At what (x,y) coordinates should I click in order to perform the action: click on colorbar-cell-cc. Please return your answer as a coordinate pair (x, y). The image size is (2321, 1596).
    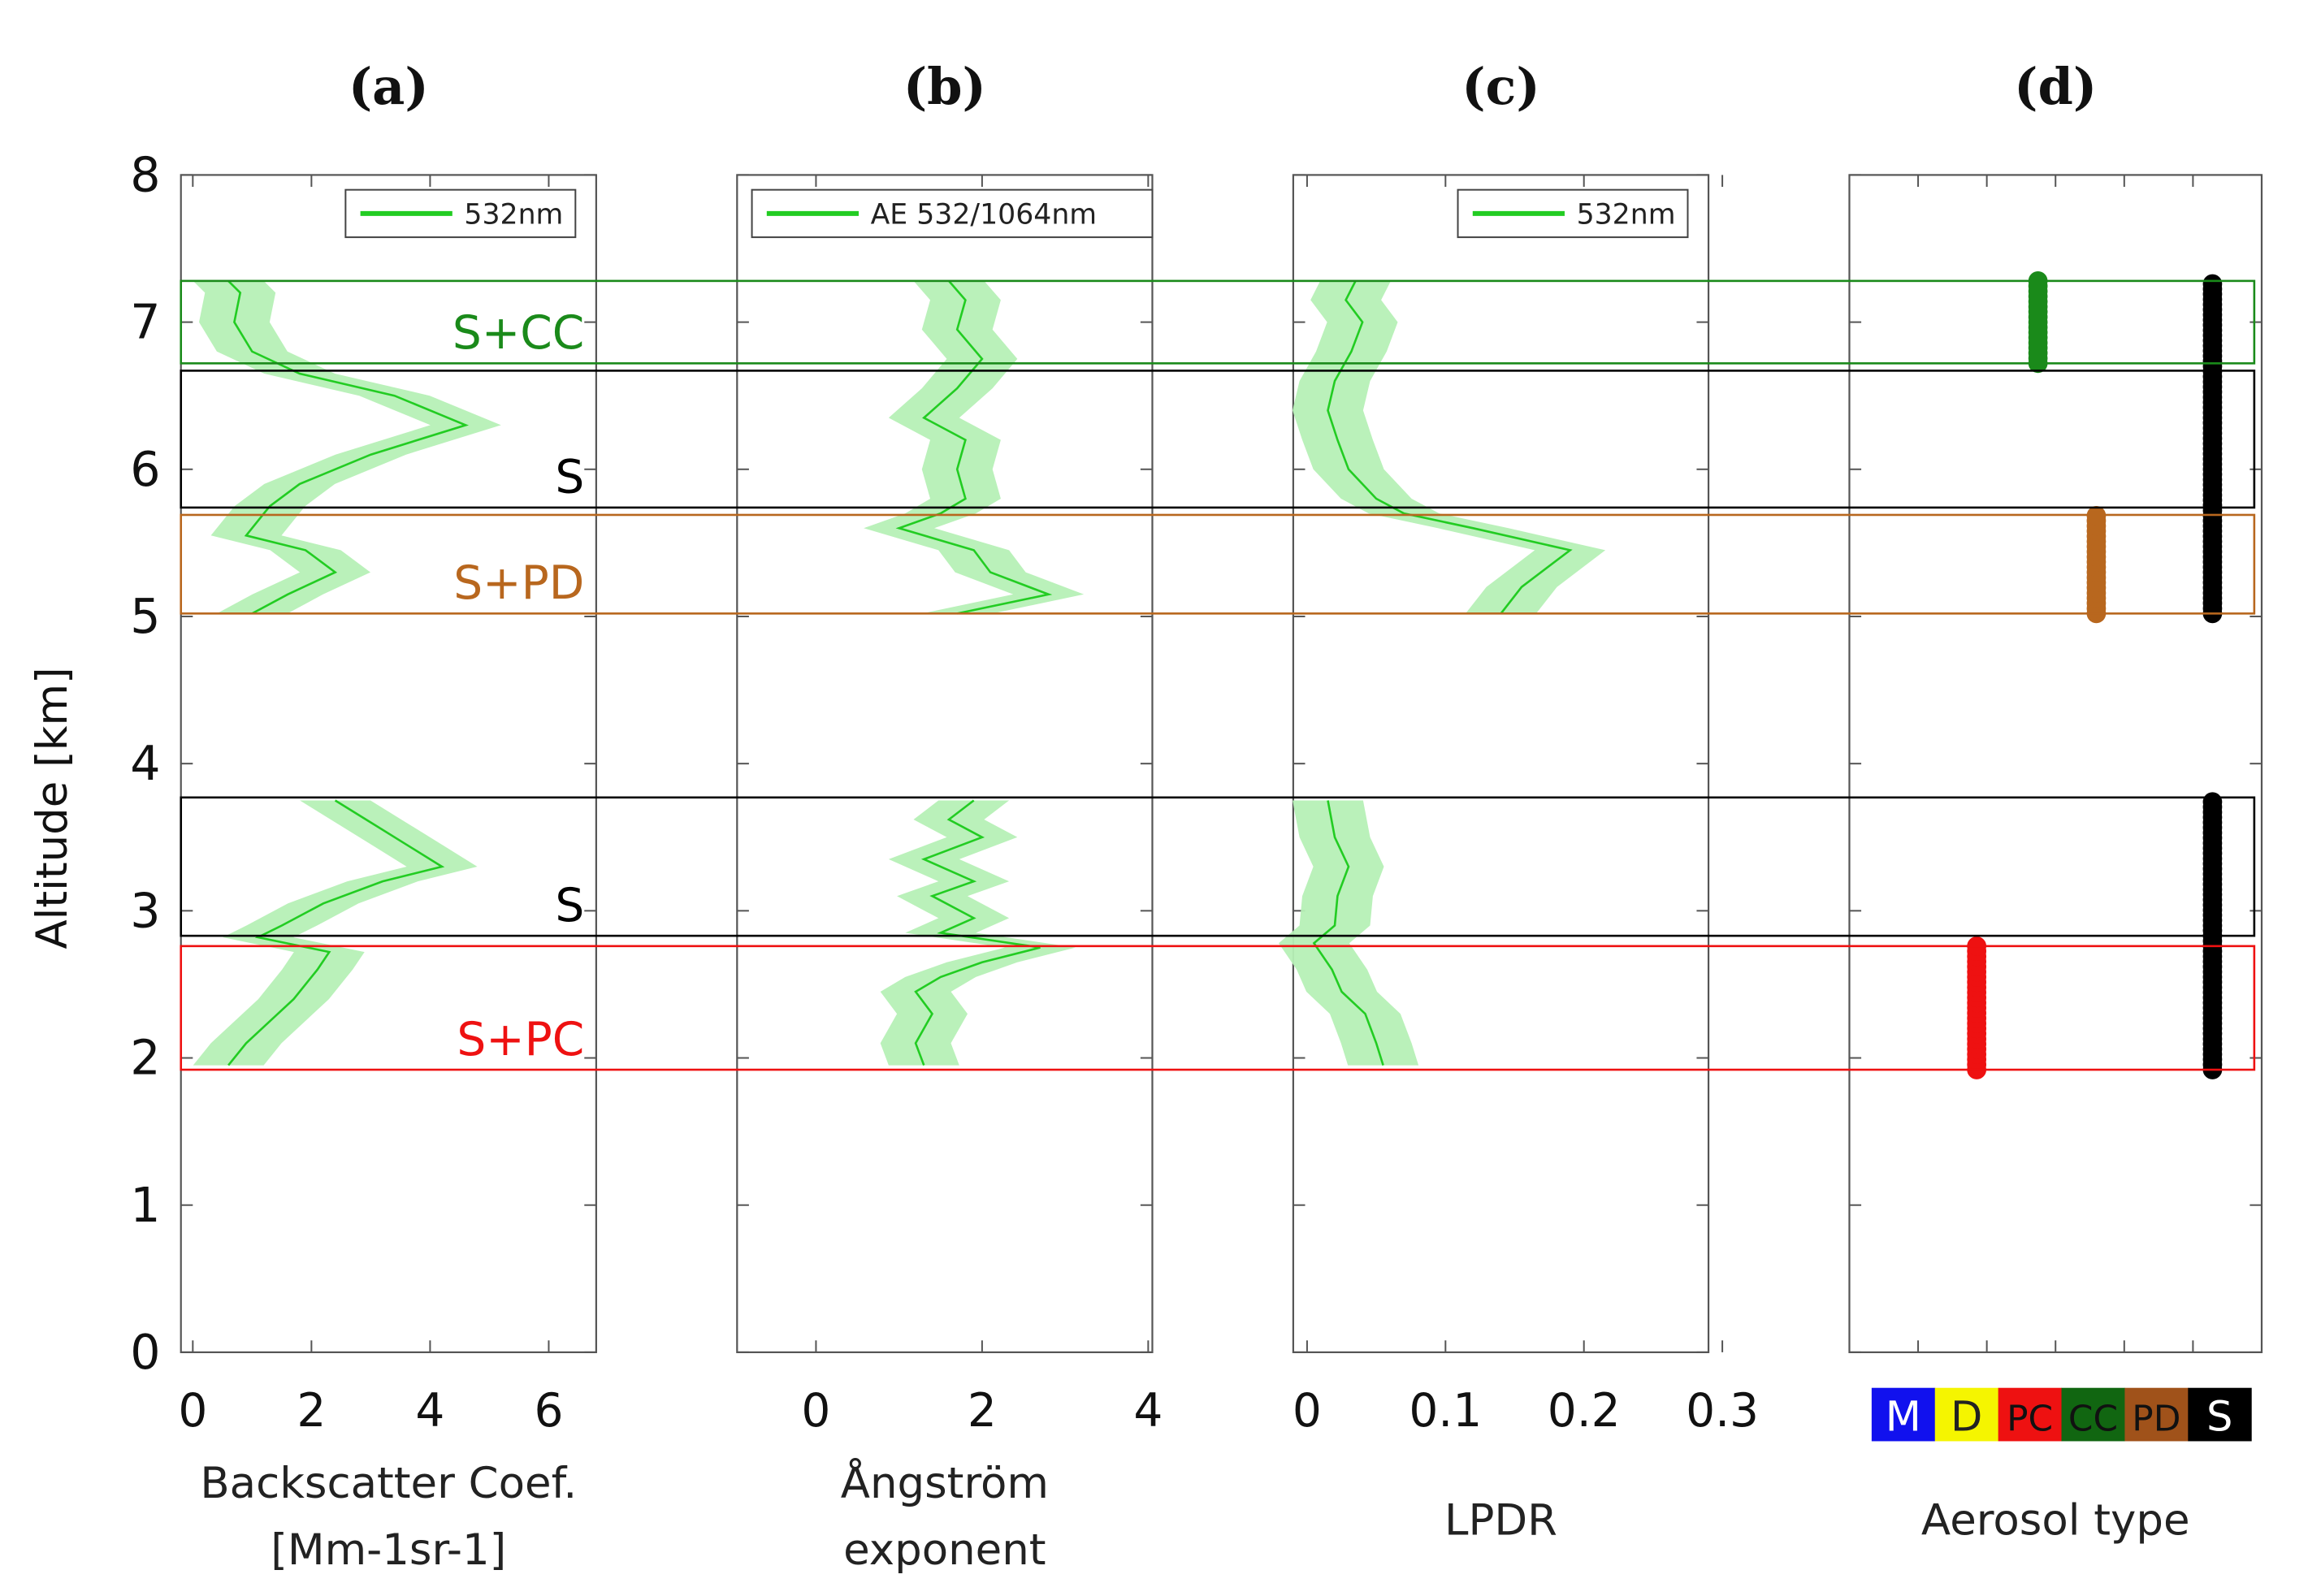
    Looking at the image, I should click on (2093, 1414).